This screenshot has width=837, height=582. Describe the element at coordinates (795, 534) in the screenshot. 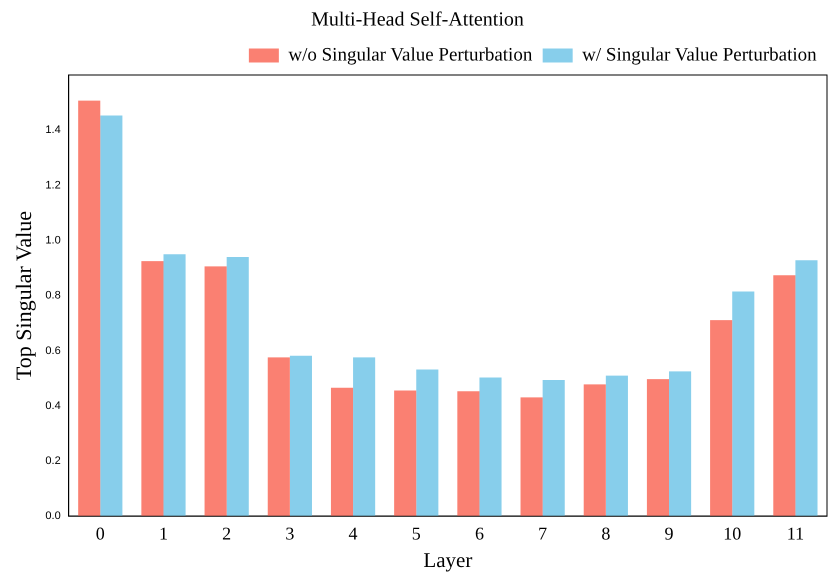

I see `x-tick-label: 11` at that location.